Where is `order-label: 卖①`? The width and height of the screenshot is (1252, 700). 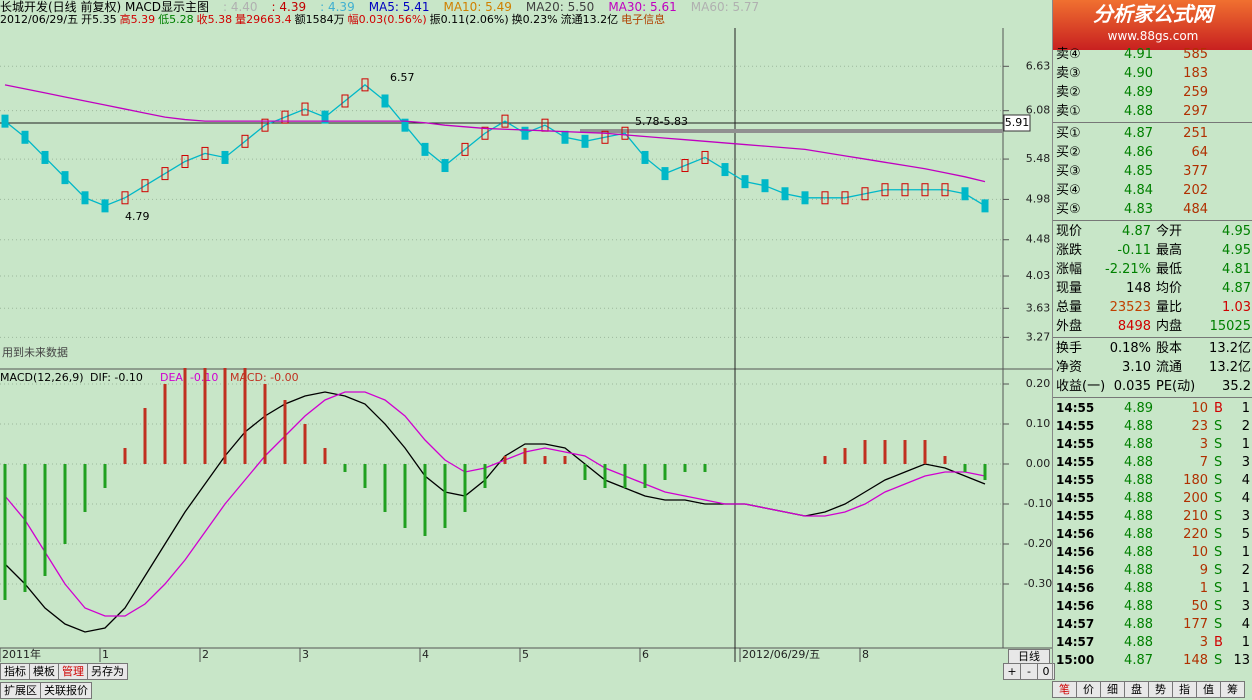
order-label: 卖① is located at coordinates (1068, 111).